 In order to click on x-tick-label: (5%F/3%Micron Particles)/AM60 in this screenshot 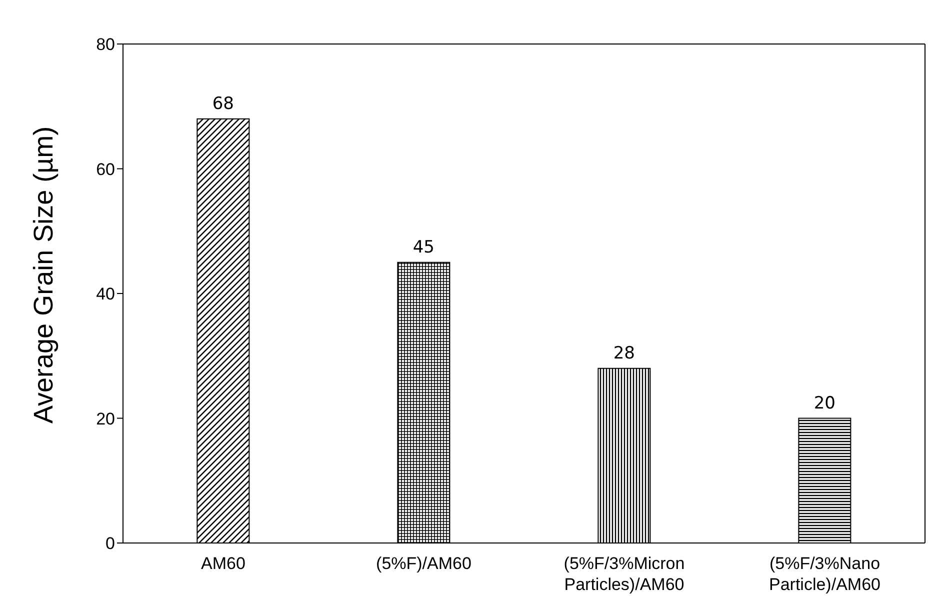, I will do `click(624, 574)`.